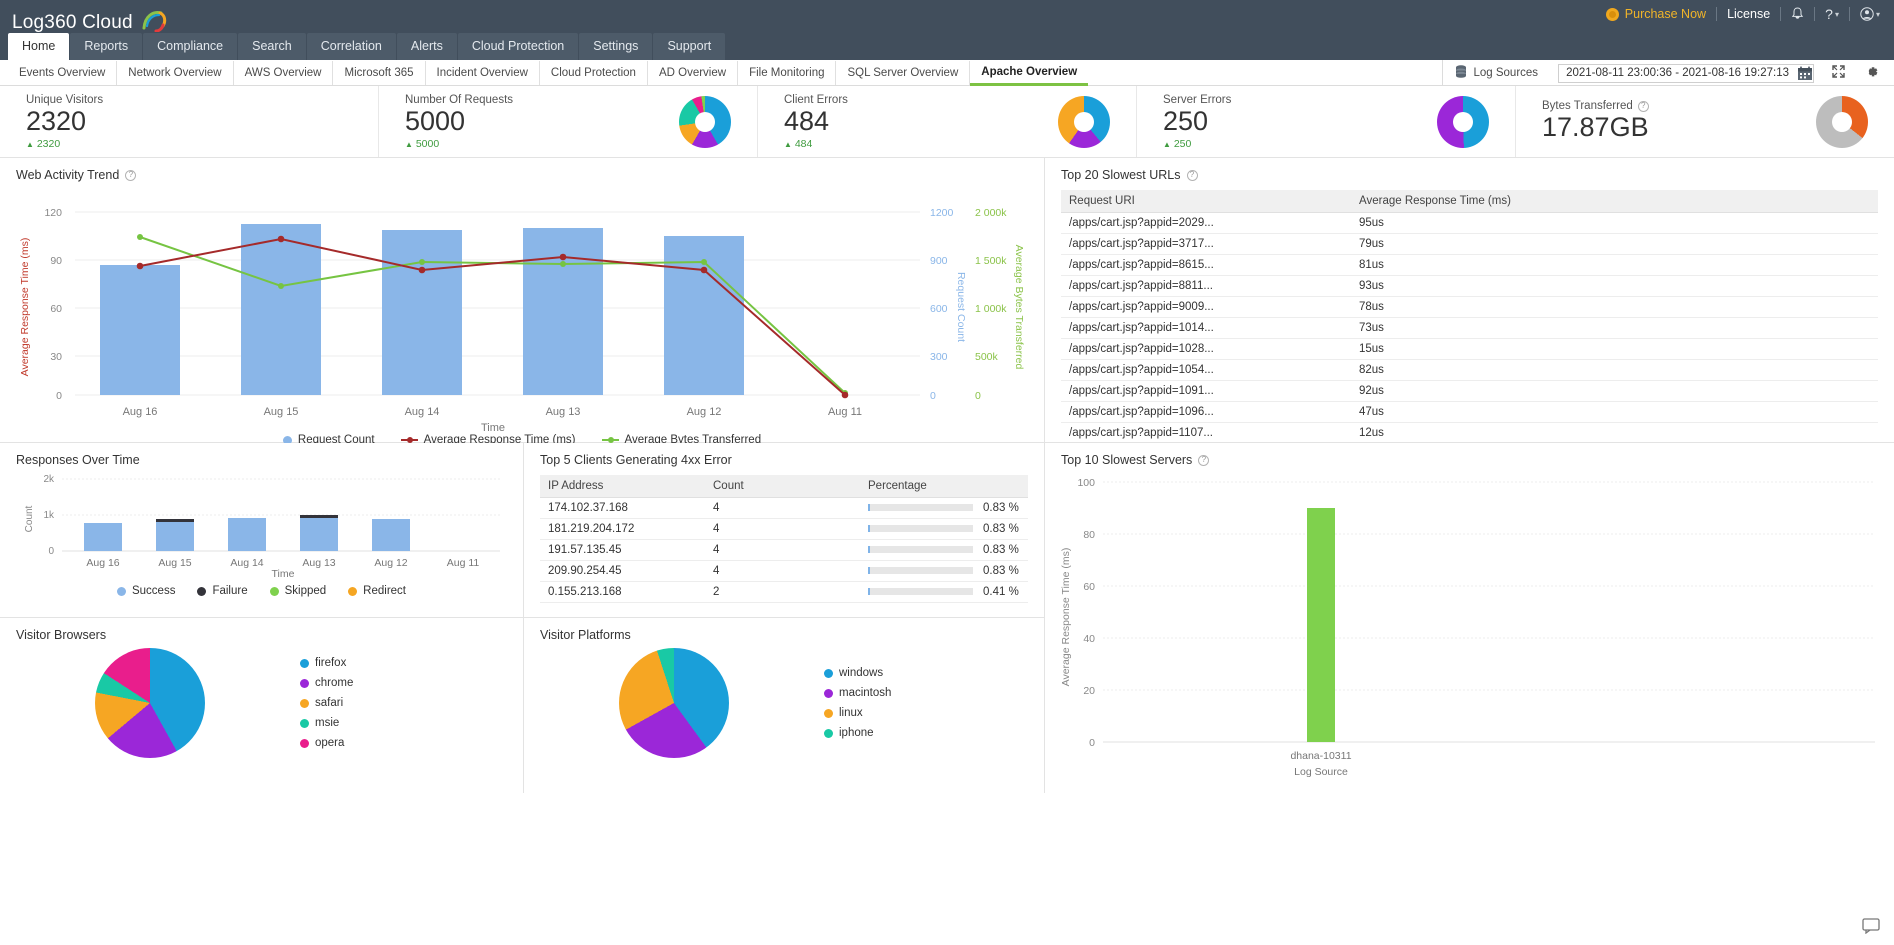  What do you see at coordinates (704, 412) in the screenshot?
I see `svg-text: Aug 12` at bounding box center [704, 412].